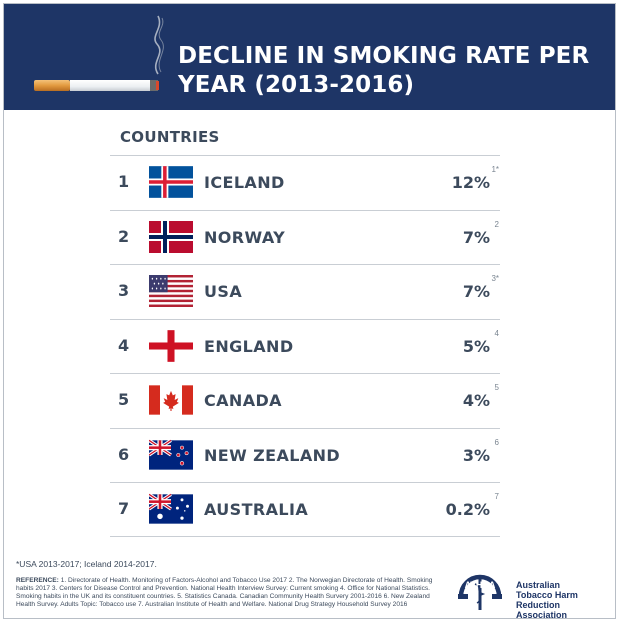  What do you see at coordinates (171, 454) in the screenshot?
I see `new-zealand-flag-icon` at bounding box center [171, 454].